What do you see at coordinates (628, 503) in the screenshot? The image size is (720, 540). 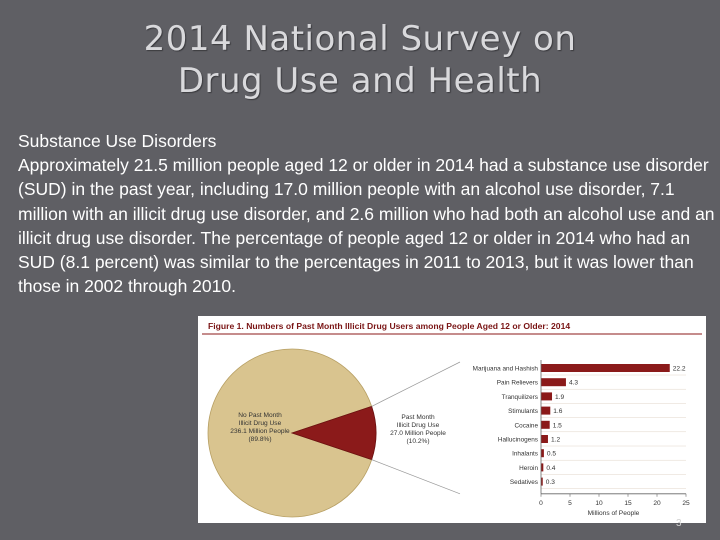 I see `x-tick-label: 15` at bounding box center [628, 503].